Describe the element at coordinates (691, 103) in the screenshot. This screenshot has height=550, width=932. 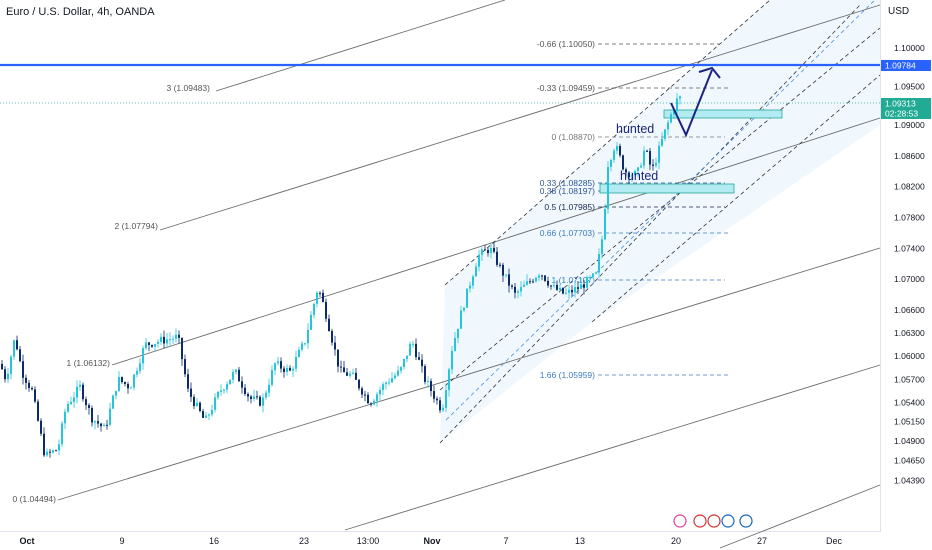
I see `projection-arrow` at that location.